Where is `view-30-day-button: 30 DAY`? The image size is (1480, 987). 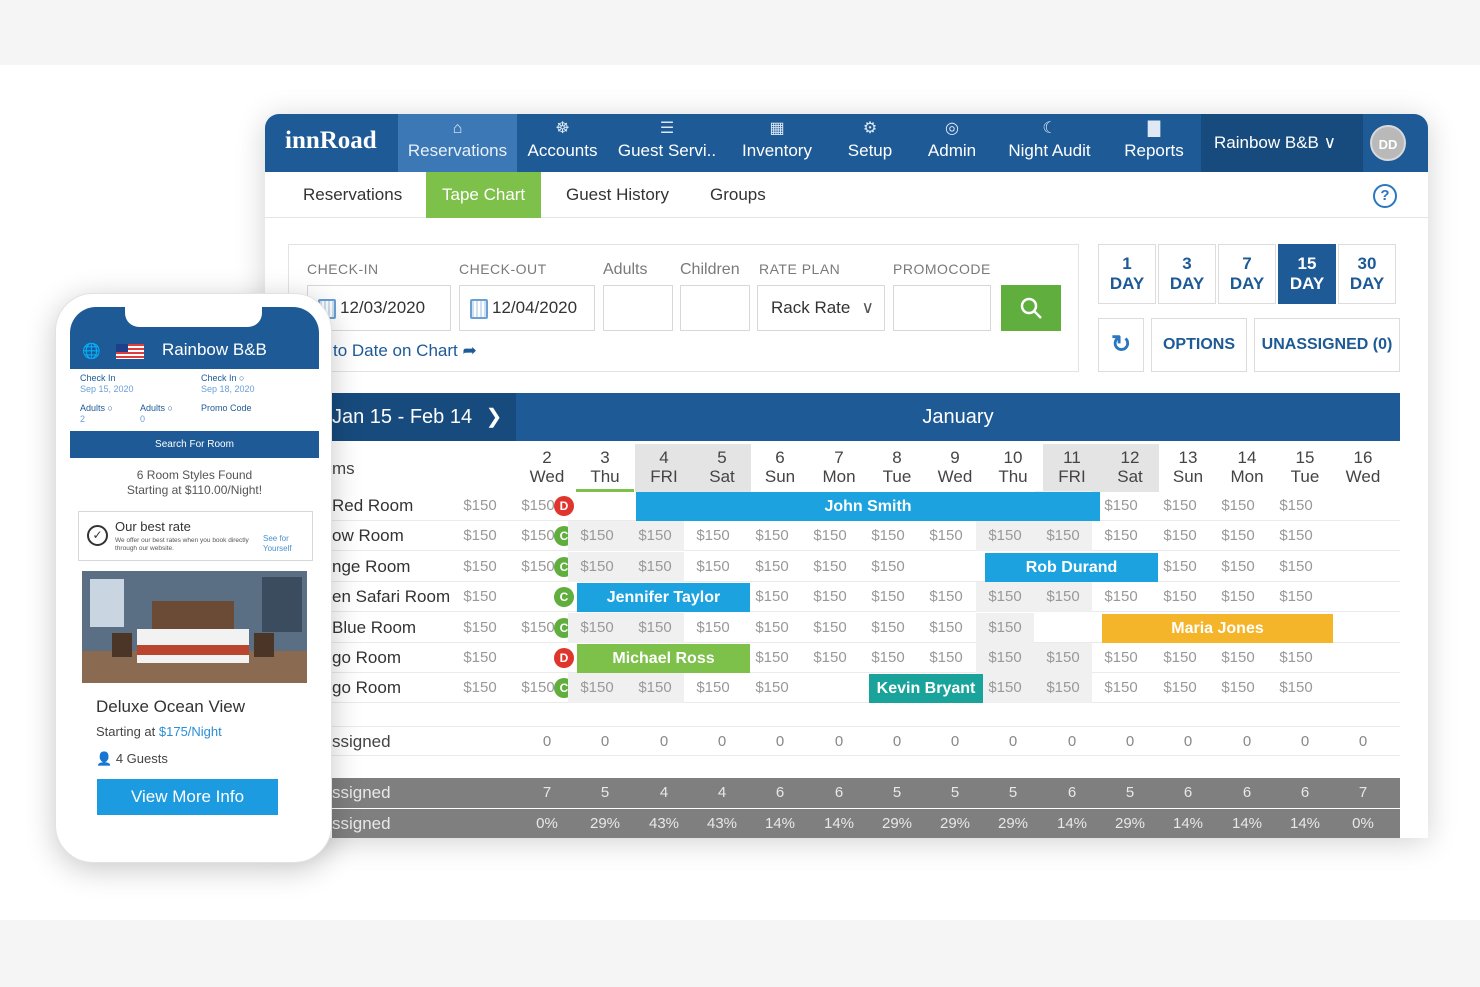 view-30-day-button: 30 DAY is located at coordinates (1367, 274).